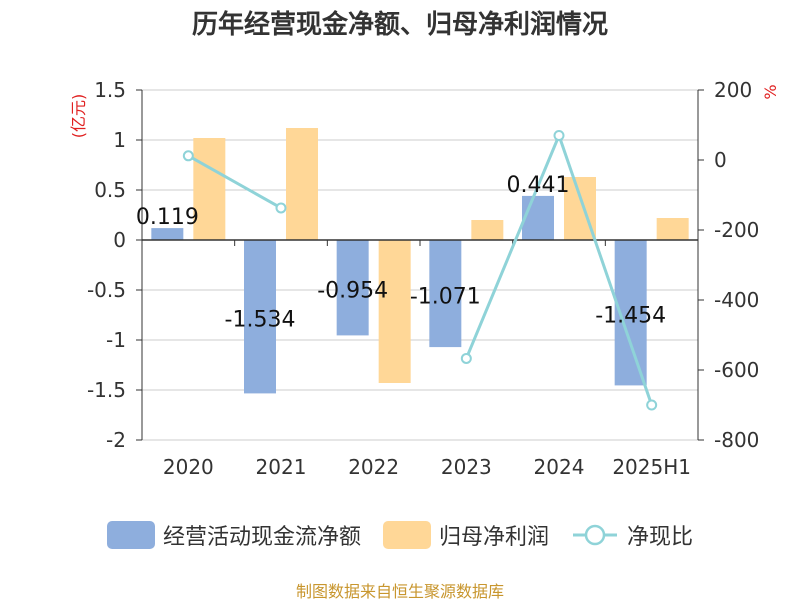  I want to click on y-right-tick-label: -400, so click(736, 300).